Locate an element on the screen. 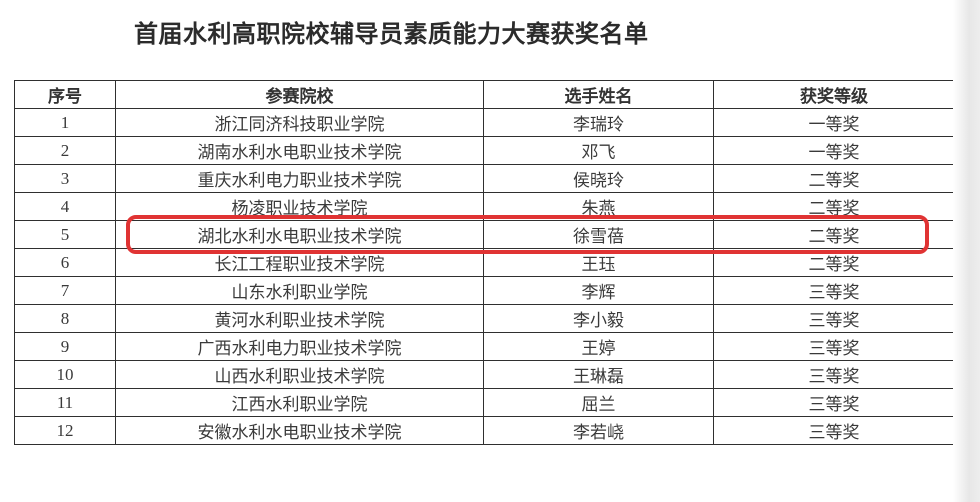 This screenshot has height=502, width=980. column-header-award: 获奖等级 is located at coordinates (834, 94).